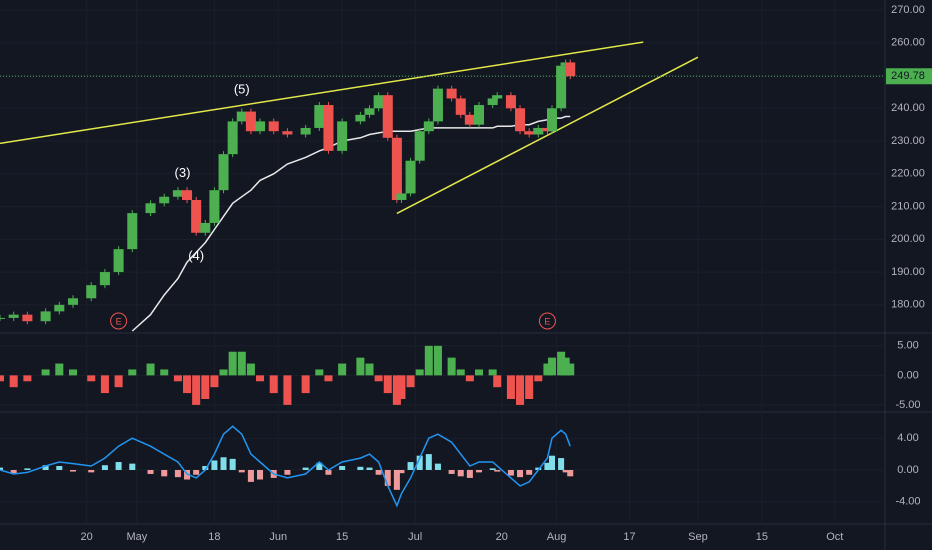 This screenshot has width=932, height=550. Describe the element at coordinates (214, 537) in the screenshot. I see `x-tick-label: 18` at that location.